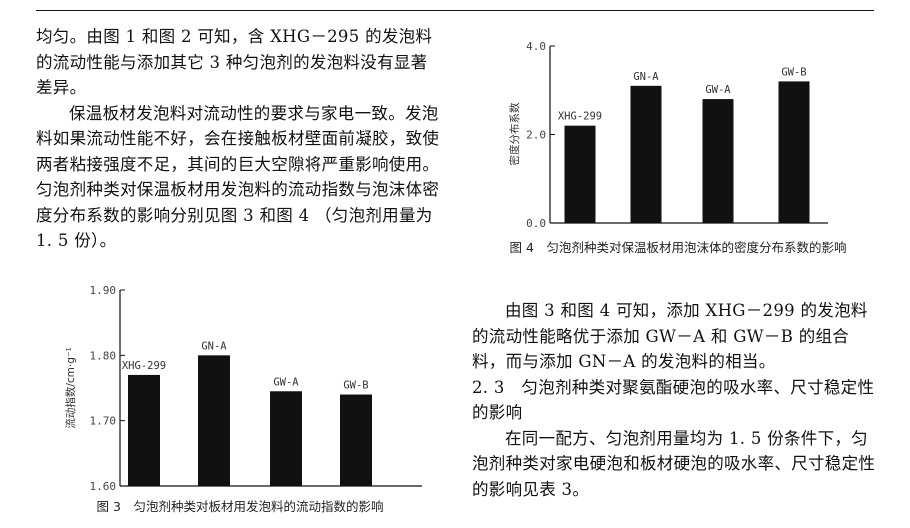  What do you see at coordinates (103, 486) in the screenshot?
I see `fig3-y-tick-label: 1.60` at bounding box center [103, 486].